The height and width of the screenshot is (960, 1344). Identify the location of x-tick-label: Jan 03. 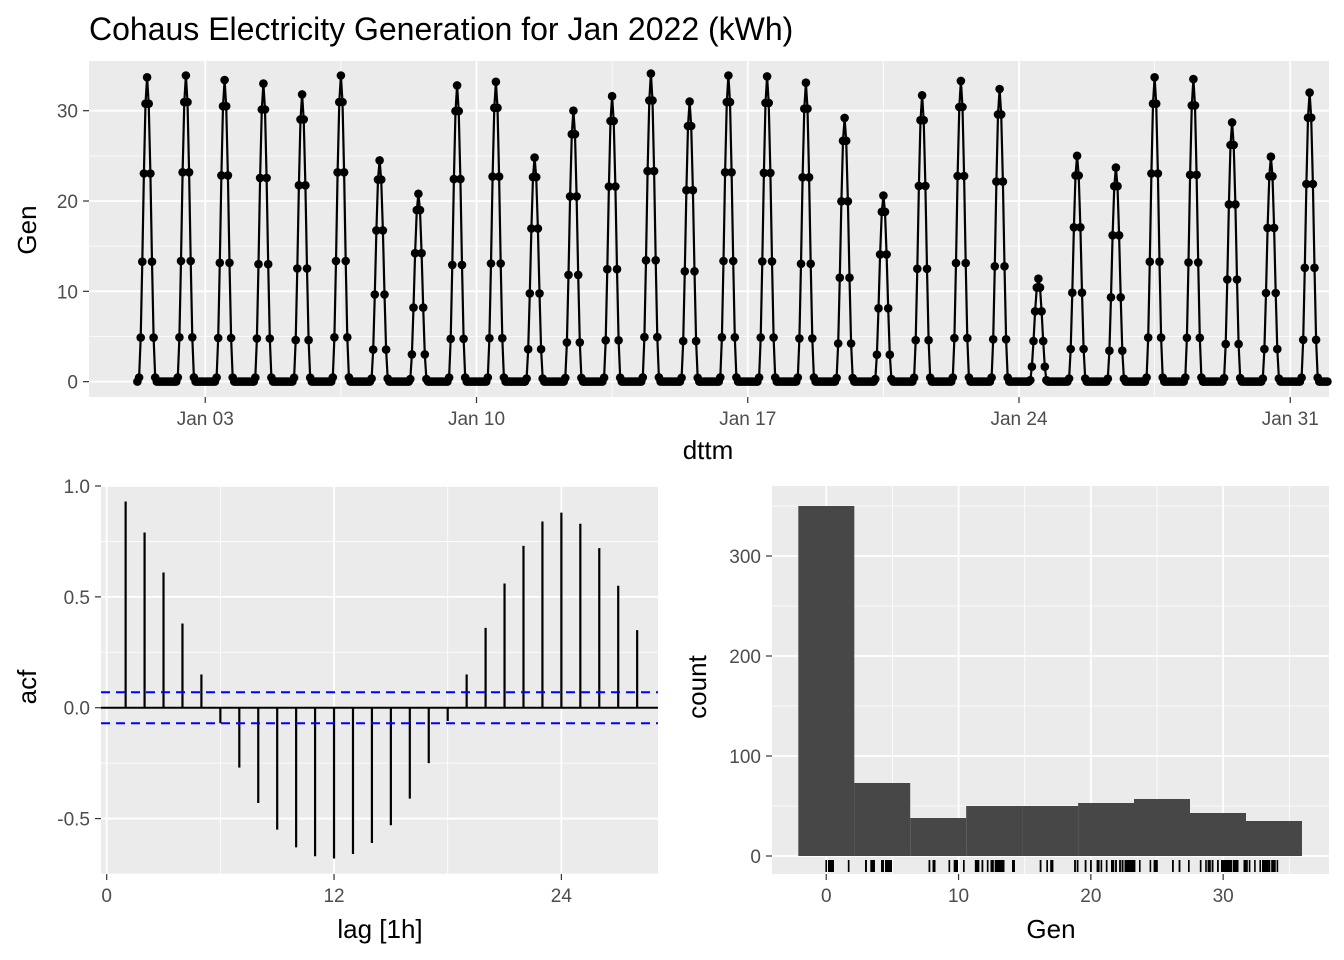
(205, 419).